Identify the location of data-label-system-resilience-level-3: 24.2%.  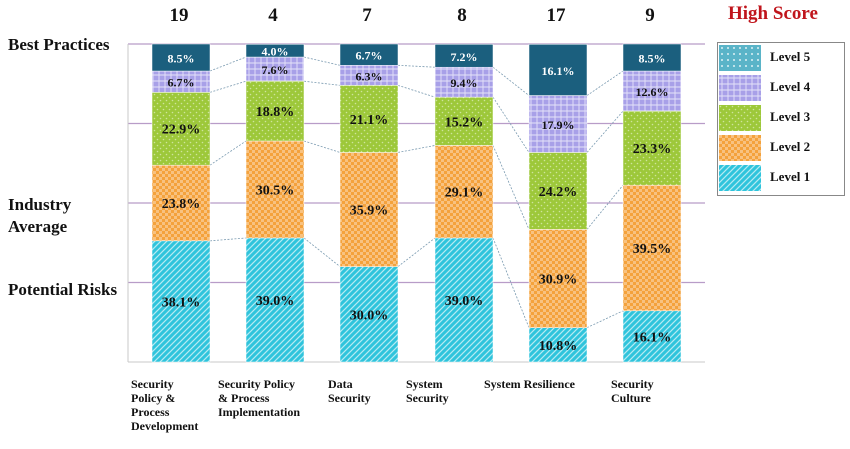
(558, 192).